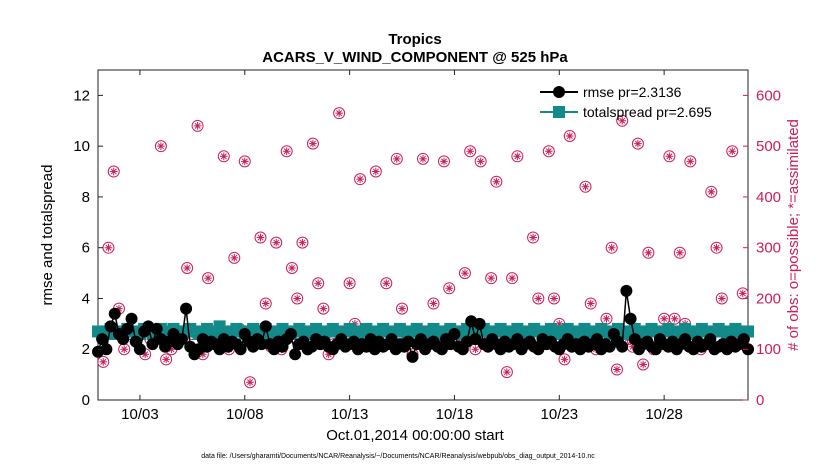 The height and width of the screenshot is (470, 830). Describe the element at coordinates (81, 95) in the screenshot. I see `y-tick-label: 12` at that location.